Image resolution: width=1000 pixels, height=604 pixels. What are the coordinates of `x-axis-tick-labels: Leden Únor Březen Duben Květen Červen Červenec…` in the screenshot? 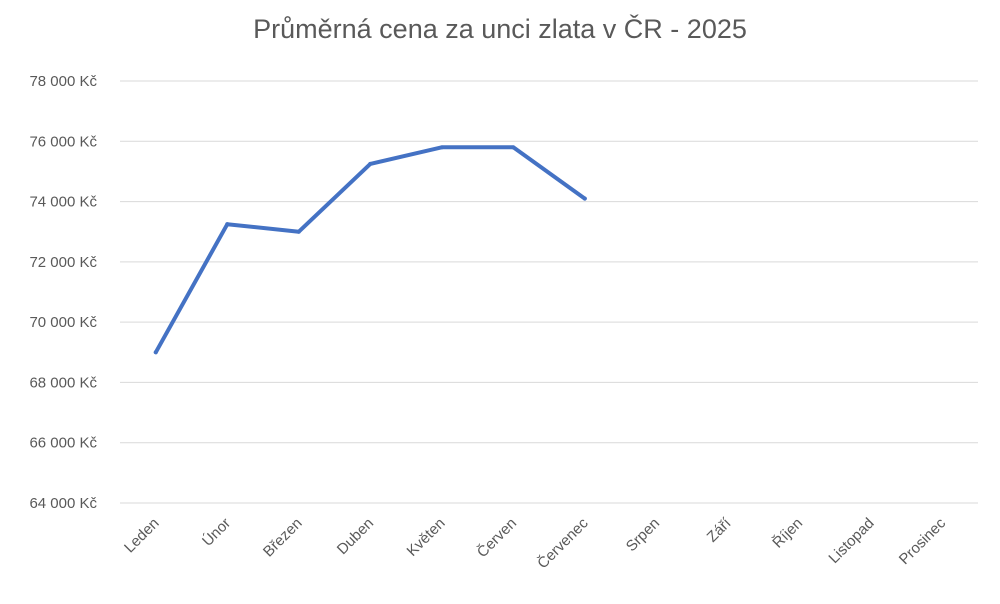 It's located at (535, 543).